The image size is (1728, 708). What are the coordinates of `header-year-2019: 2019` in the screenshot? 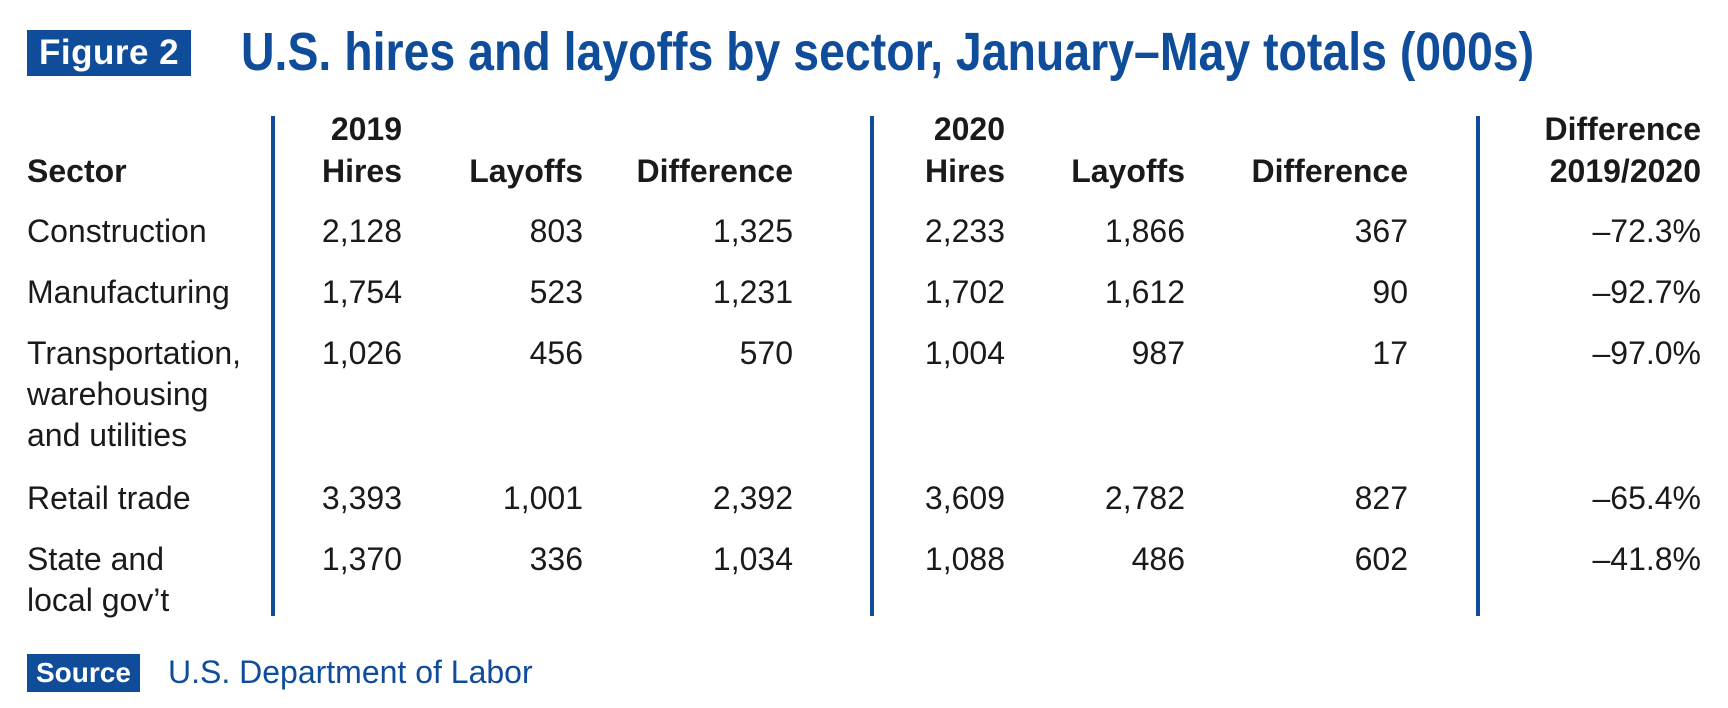 It's located at (366, 129).